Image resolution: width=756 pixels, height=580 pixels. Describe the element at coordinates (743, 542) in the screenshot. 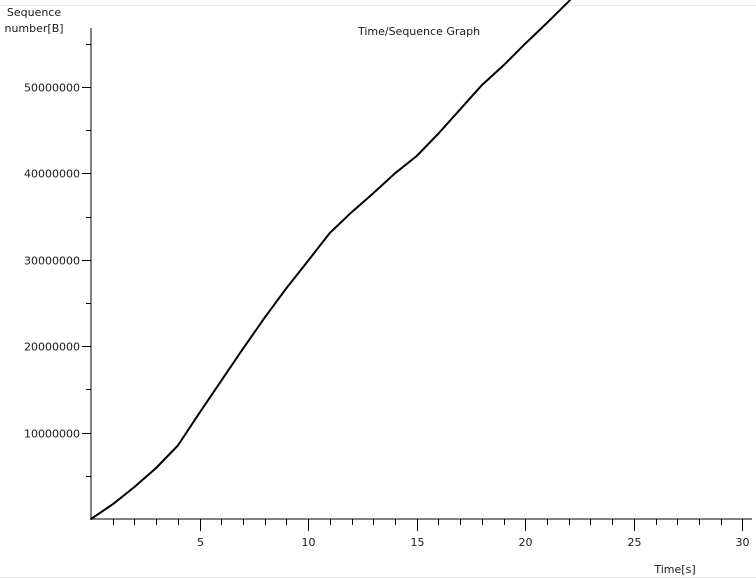

I see `x-tick-label: 30` at that location.